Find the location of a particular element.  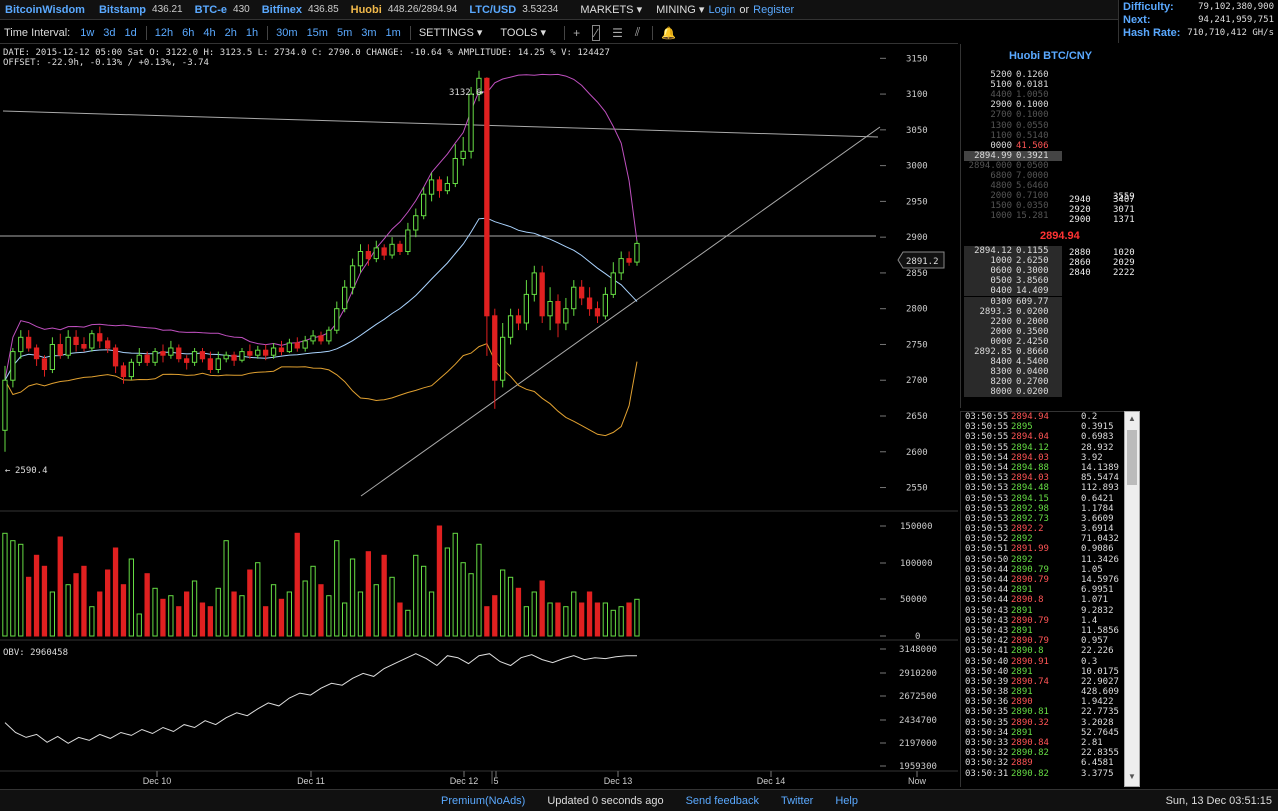

ask-row: 1500 0.0350 is located at coordinates (1013, 206).